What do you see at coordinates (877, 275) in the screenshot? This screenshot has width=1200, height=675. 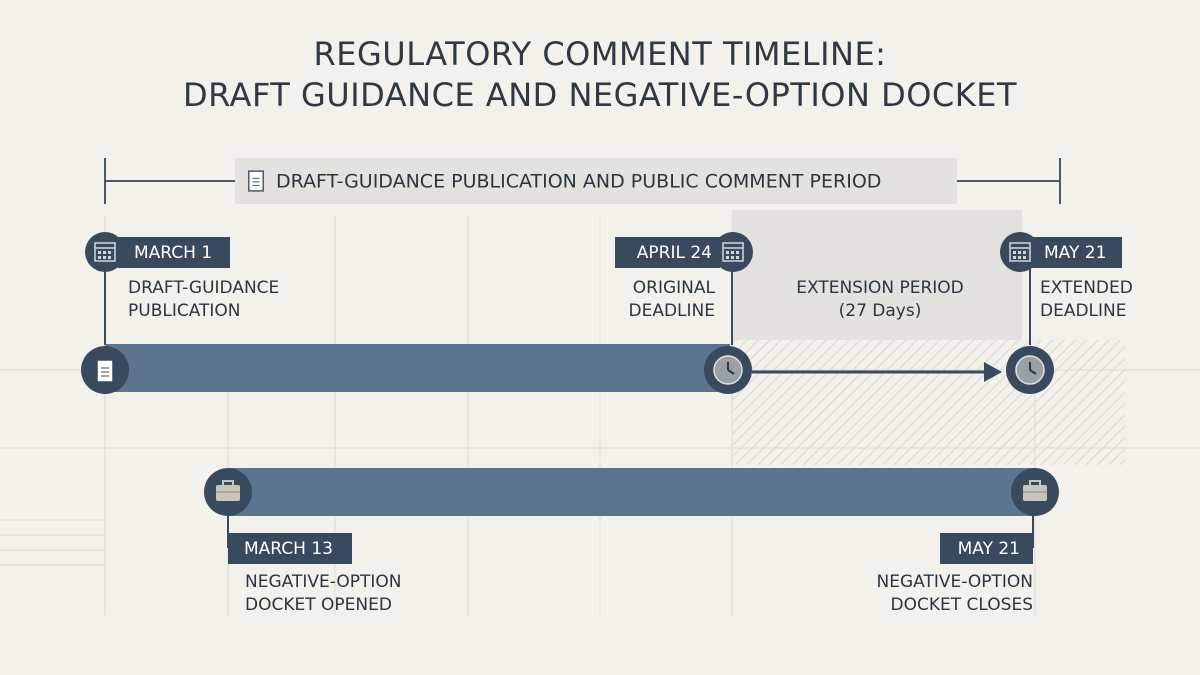 I see `extension: EXTENSION PERIOD (27 Days)` at bounding box center [877, 275].